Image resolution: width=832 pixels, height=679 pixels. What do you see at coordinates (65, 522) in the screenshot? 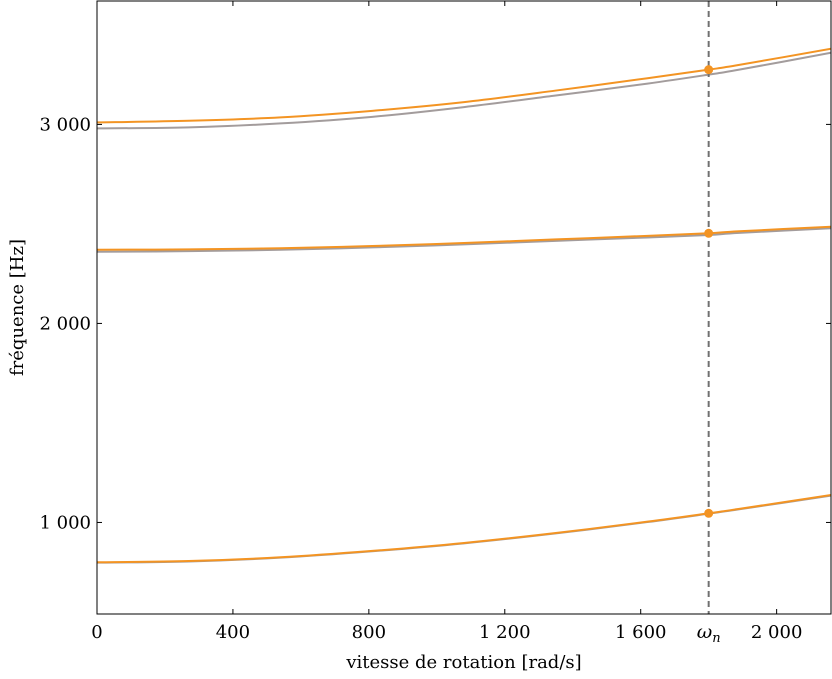
I see `y-tick-label: 1 000` at bounding box center [65, 522].